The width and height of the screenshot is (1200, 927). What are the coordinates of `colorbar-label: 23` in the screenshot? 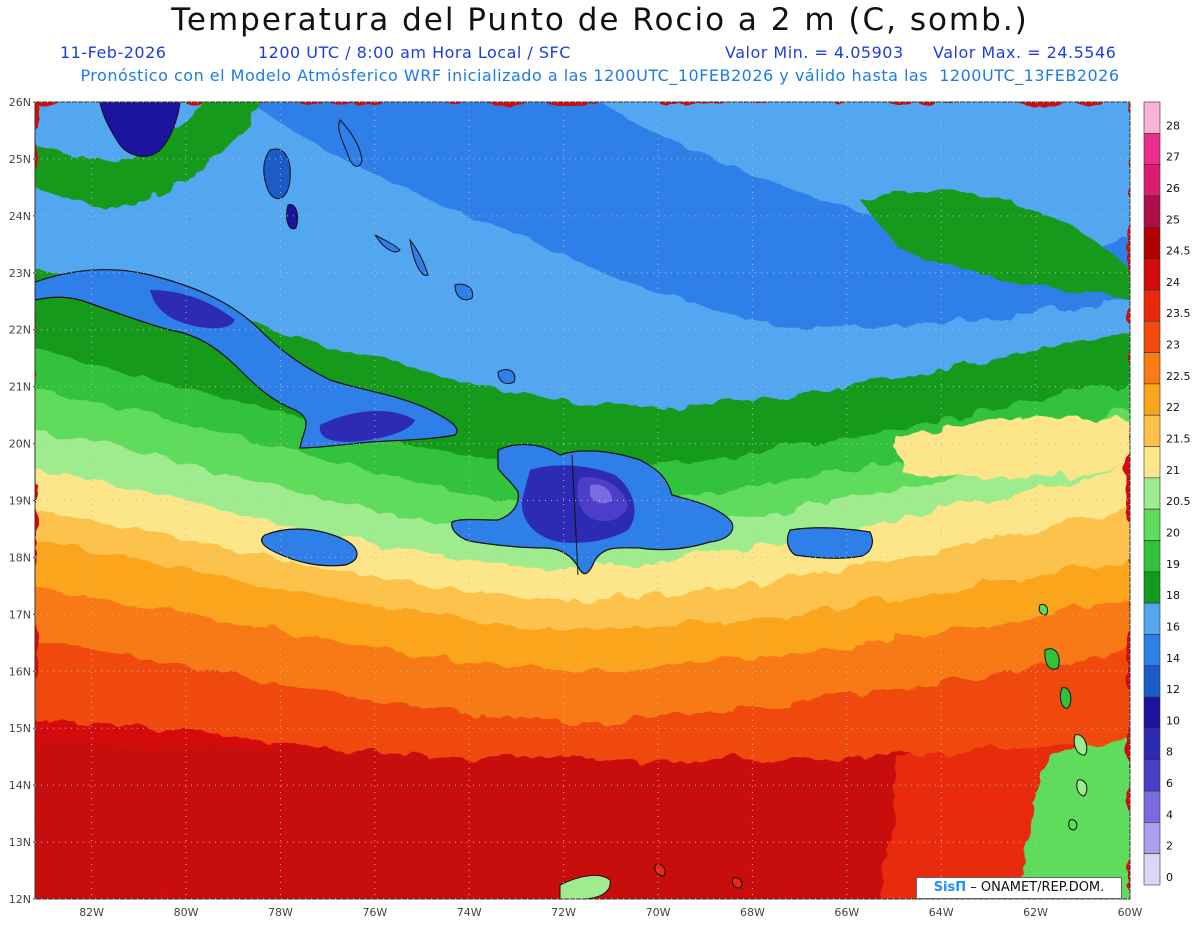 It's located at (1173, 345).